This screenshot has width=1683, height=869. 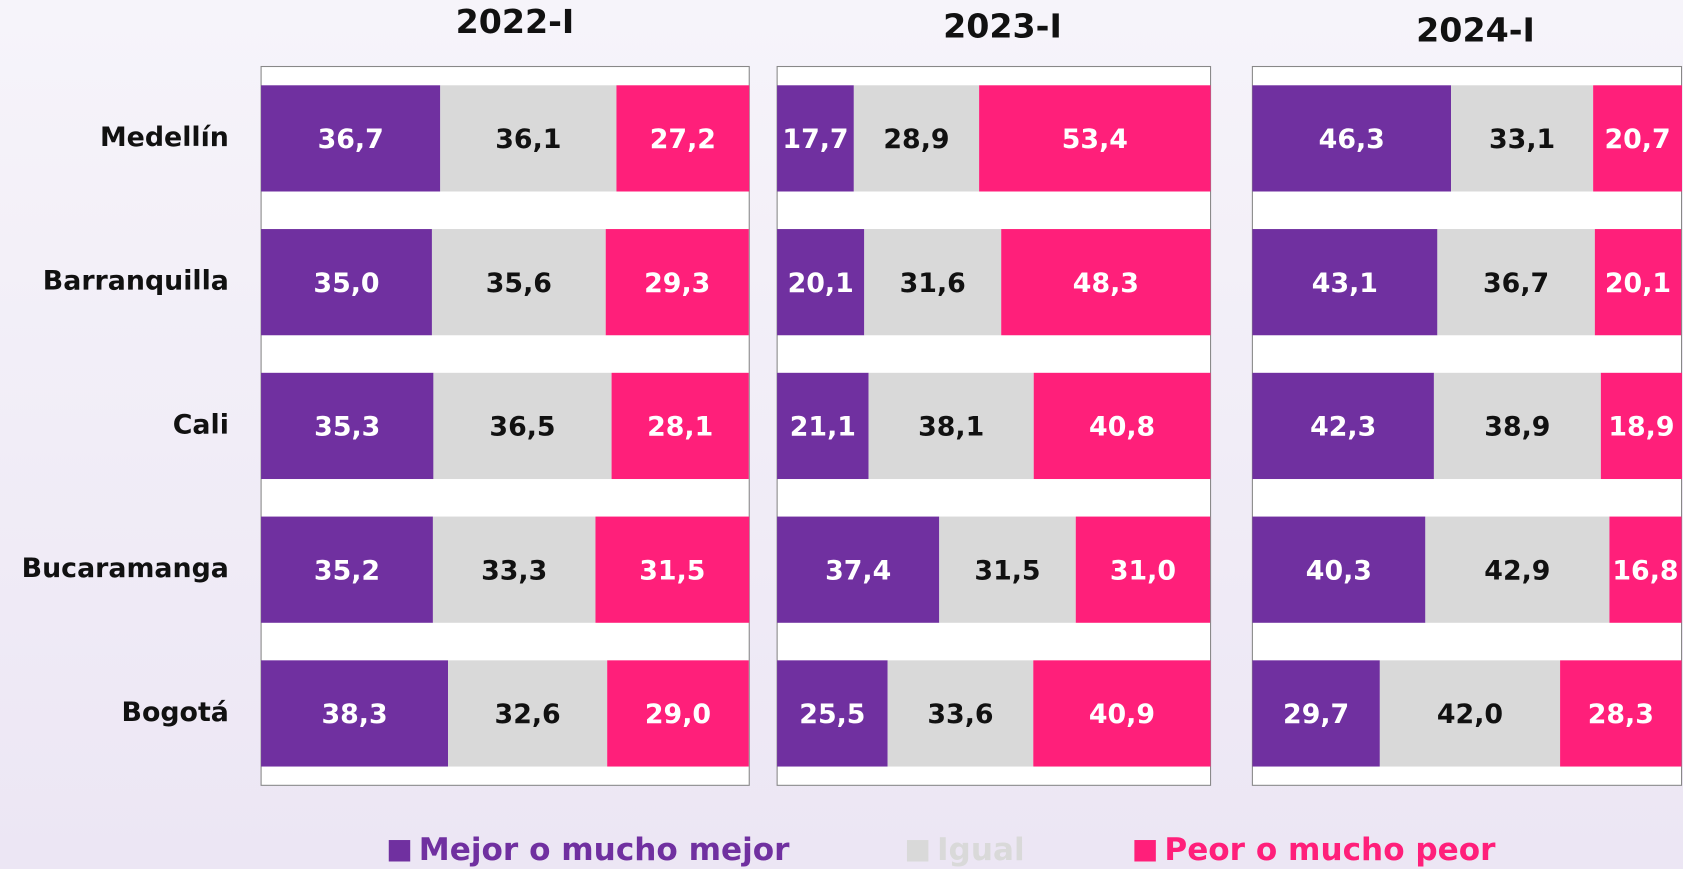 I want to click on category-label: Medellín, so click(x=164, y=137).